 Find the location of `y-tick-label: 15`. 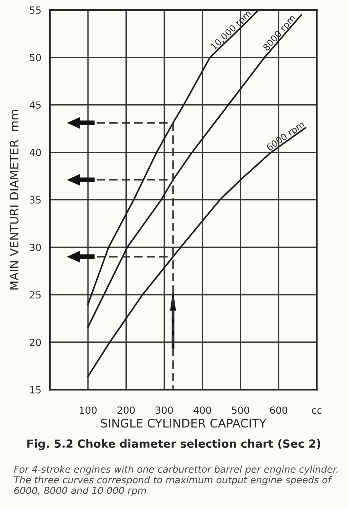

y-tick-label: 15 is located at coordinates (35, 390).